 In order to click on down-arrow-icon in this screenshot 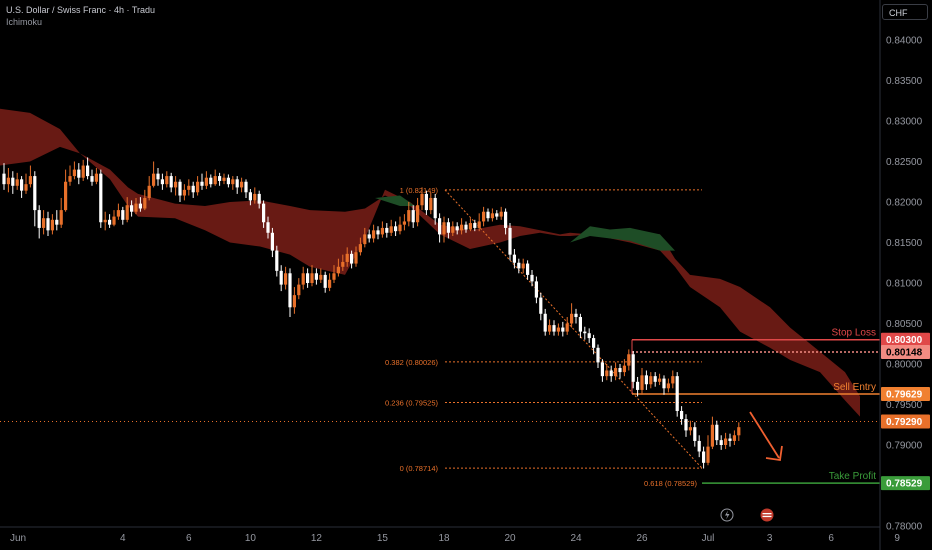, I will do `click(766, 436)`.